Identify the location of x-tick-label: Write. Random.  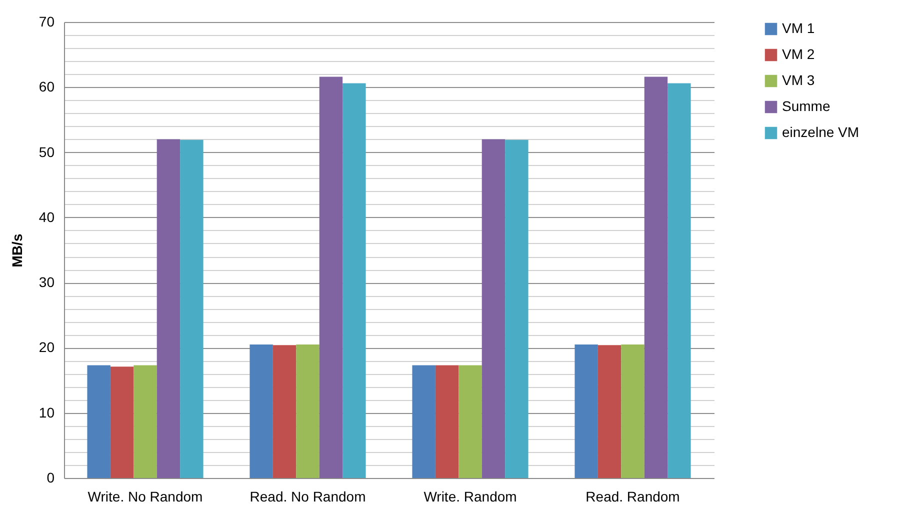
(470, 496).